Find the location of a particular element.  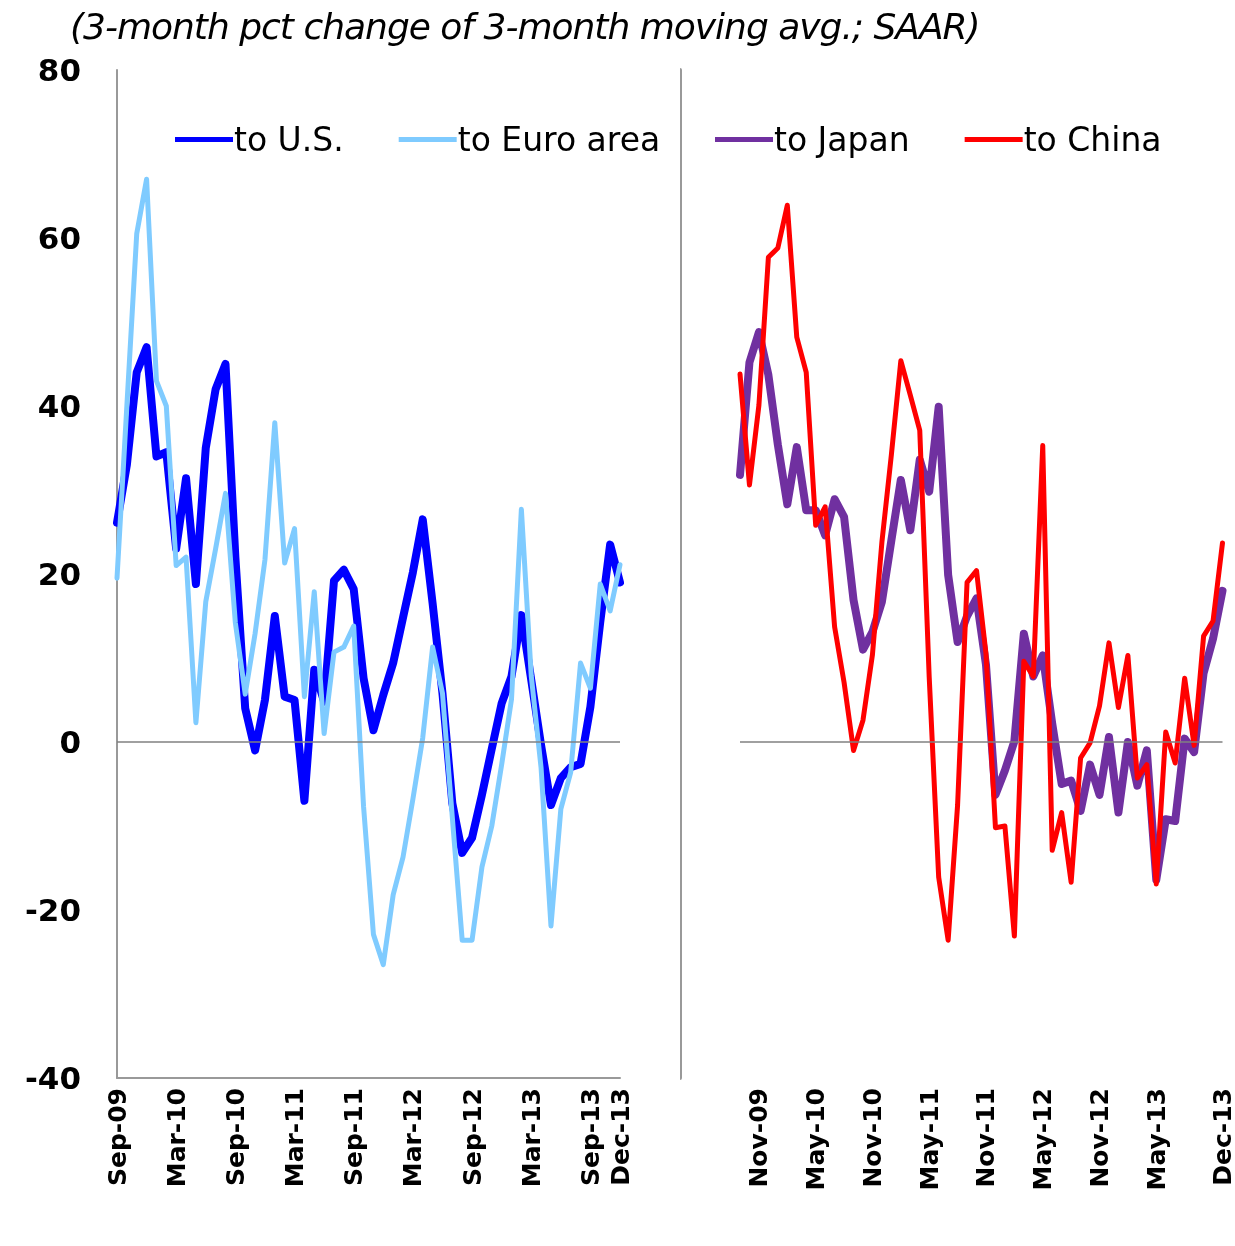

x-tick-label: Mar-11 is located at coordinates (295, 1138).